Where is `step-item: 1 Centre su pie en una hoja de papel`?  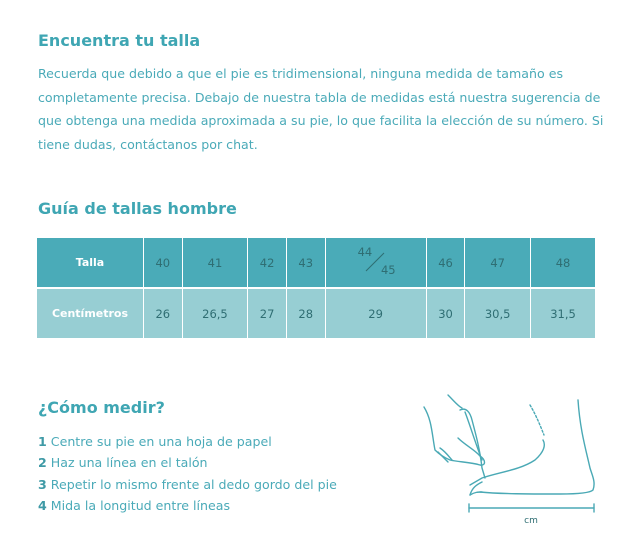 step-item: 1 Centre su pie en una hoja de papel is located at coordinates (155, 441).